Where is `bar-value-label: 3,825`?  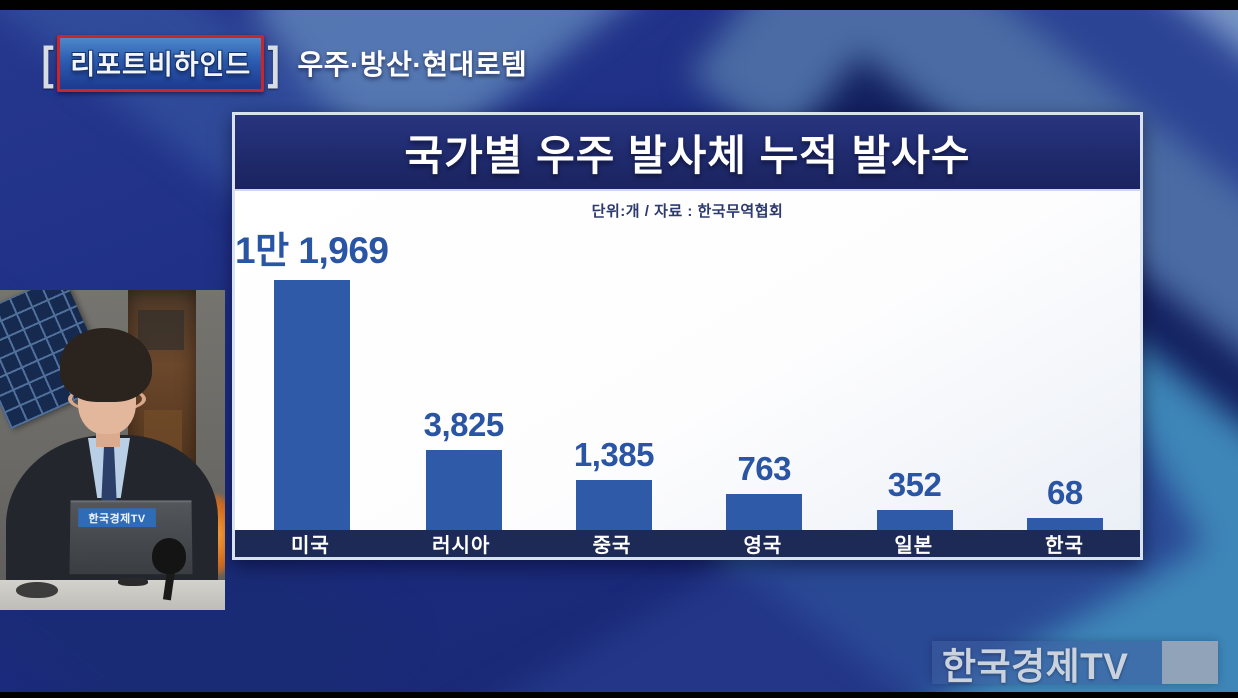
bar-value-label: 3,825 is located at coordinates (464, 424).